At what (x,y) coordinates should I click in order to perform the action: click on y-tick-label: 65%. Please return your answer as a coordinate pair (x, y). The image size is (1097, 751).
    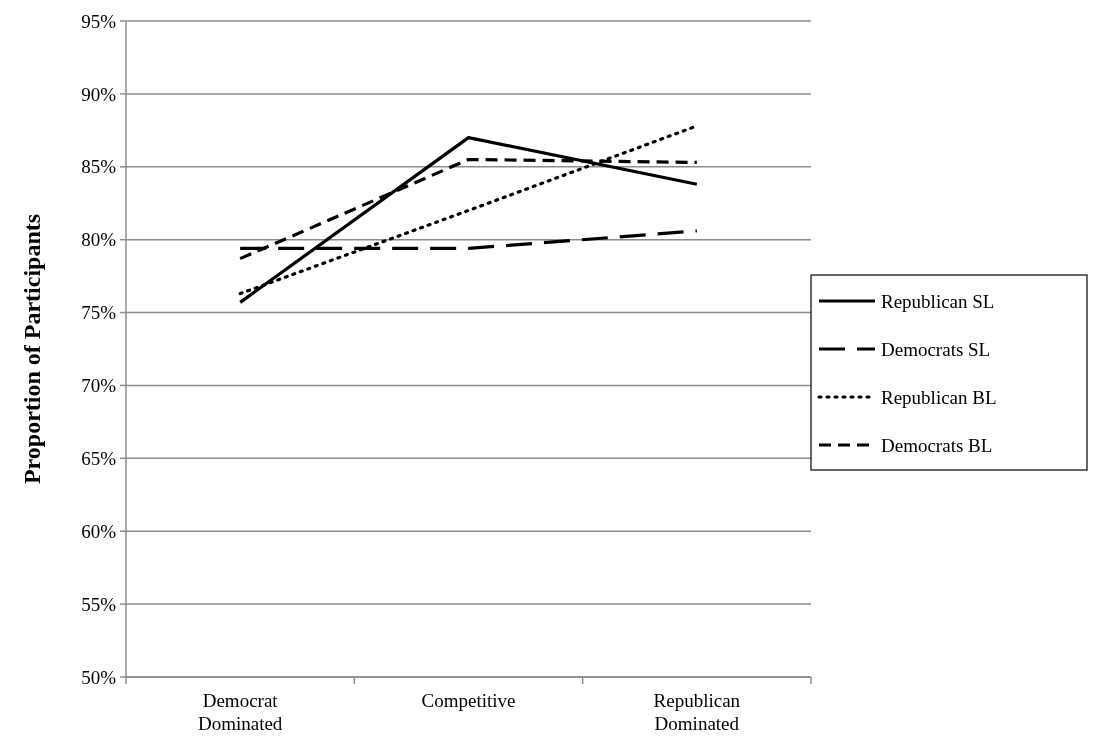
    Looking at the image, I should click on (99, 458).